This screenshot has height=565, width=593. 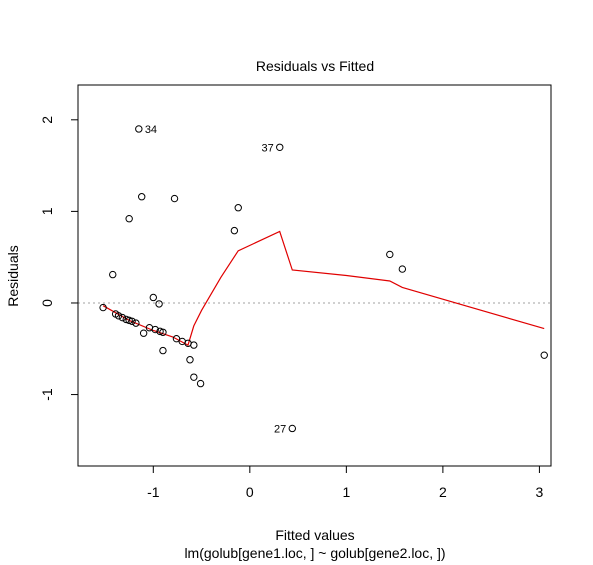 What do you see at coordinates (153, 492) in the screenshot?
I see `x-tick-label: -1` at bounding box center [153, 492].